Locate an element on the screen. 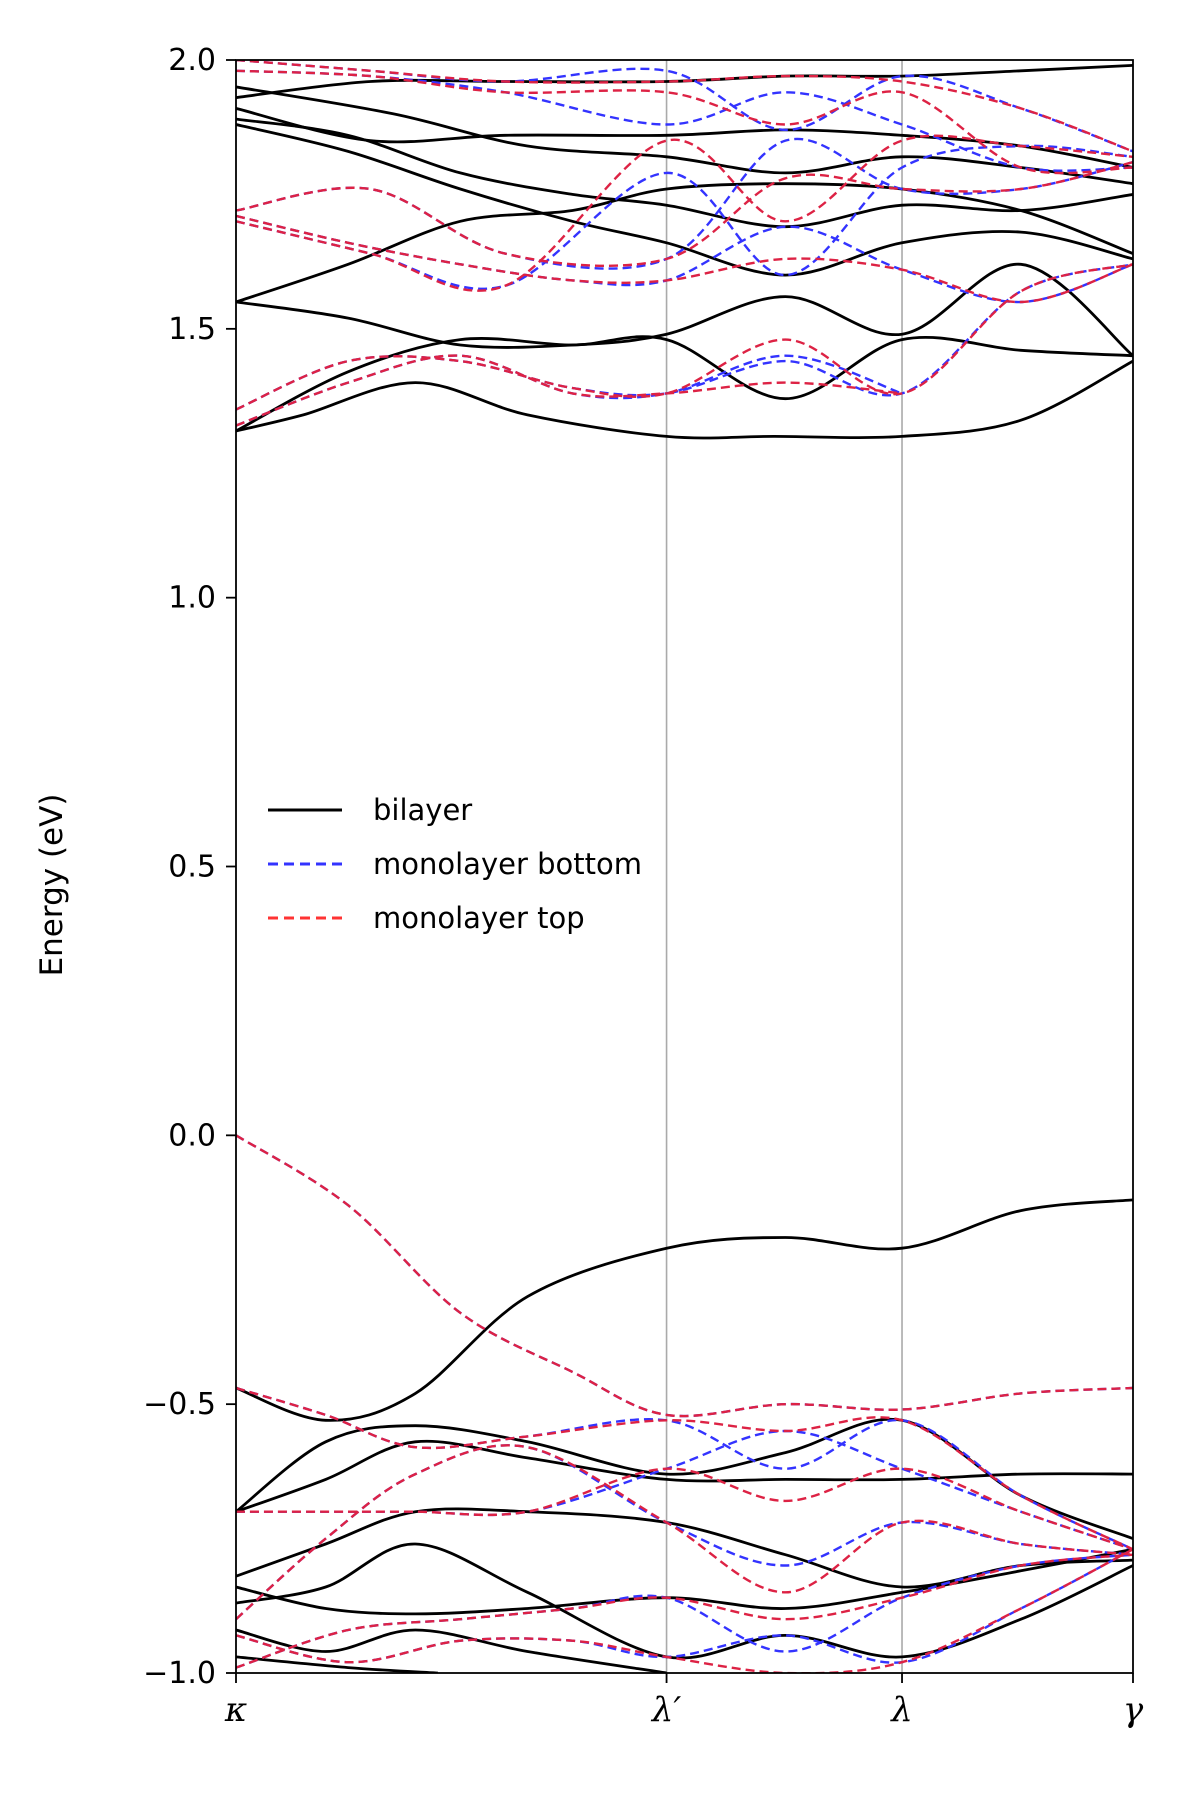 This screenshot has height=1804, width=1200. y-tick-label-4: 0.0 is located at coordinates (192, 1135).